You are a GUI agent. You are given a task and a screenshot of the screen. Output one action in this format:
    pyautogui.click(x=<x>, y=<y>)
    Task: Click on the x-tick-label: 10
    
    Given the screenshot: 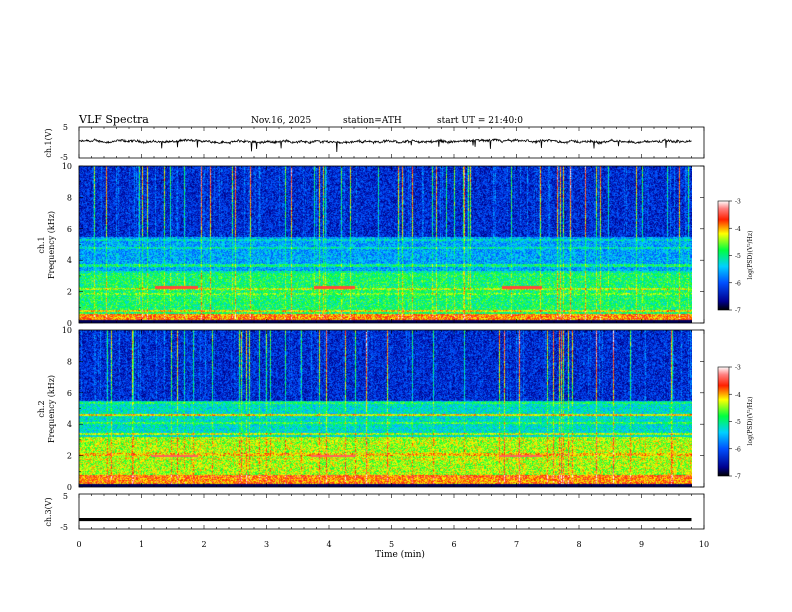 What is the action you would take?
    pyautogui.click(x=704, y=544)
    